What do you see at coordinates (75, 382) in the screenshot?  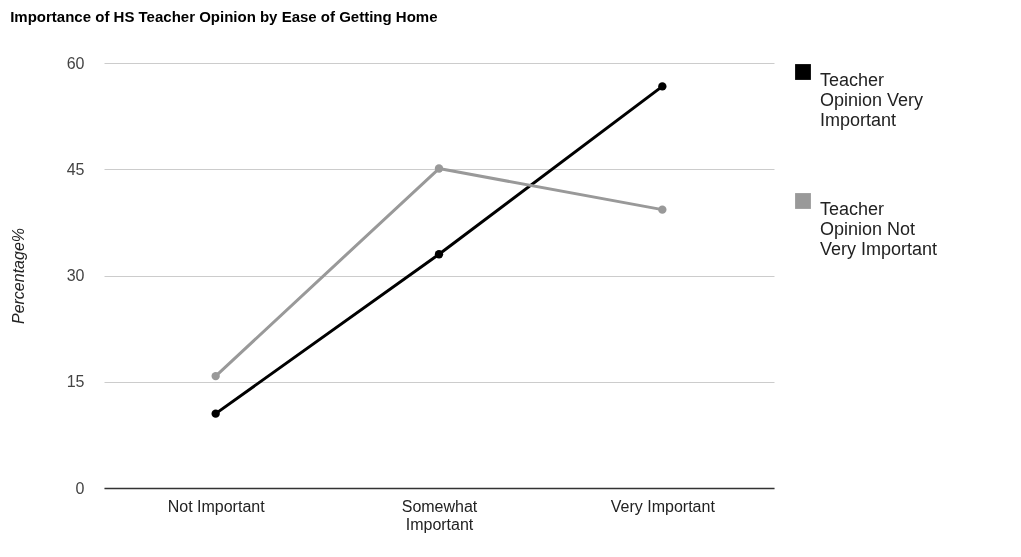 I see `y-tick-label: 15` at bounding box center [75, 382].